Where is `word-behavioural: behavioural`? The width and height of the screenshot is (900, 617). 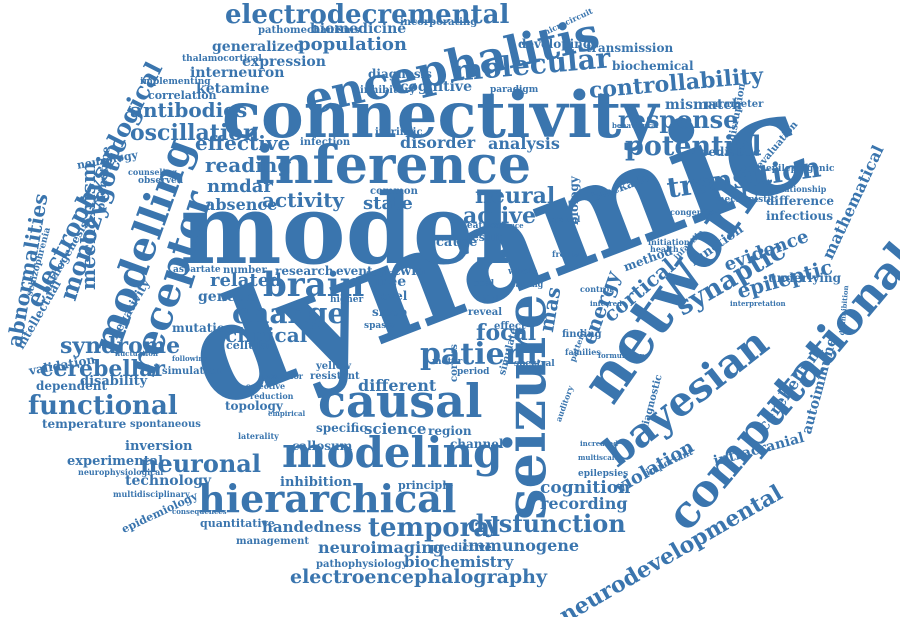 word-behavioural: behavioural is located at coordinates (635, 125).